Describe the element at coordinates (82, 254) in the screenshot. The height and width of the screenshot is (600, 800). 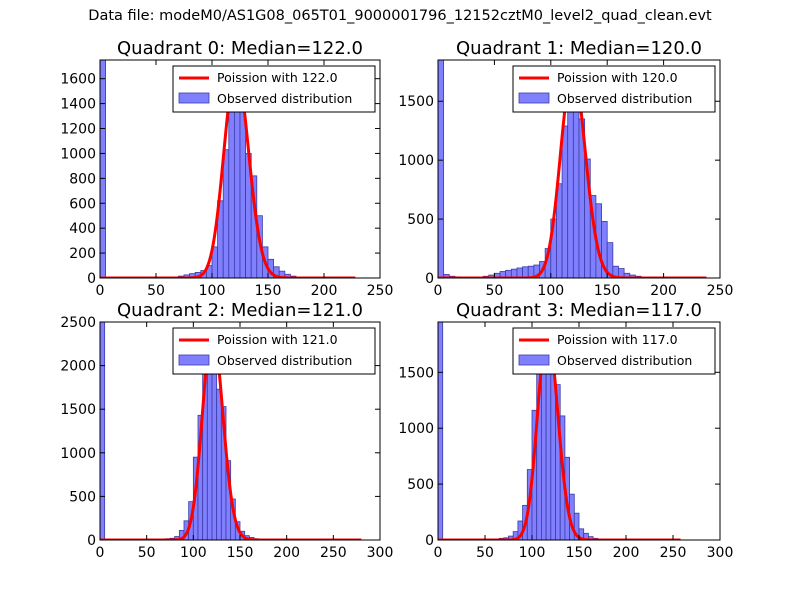
I see `y-tick-label: 200` at that location.